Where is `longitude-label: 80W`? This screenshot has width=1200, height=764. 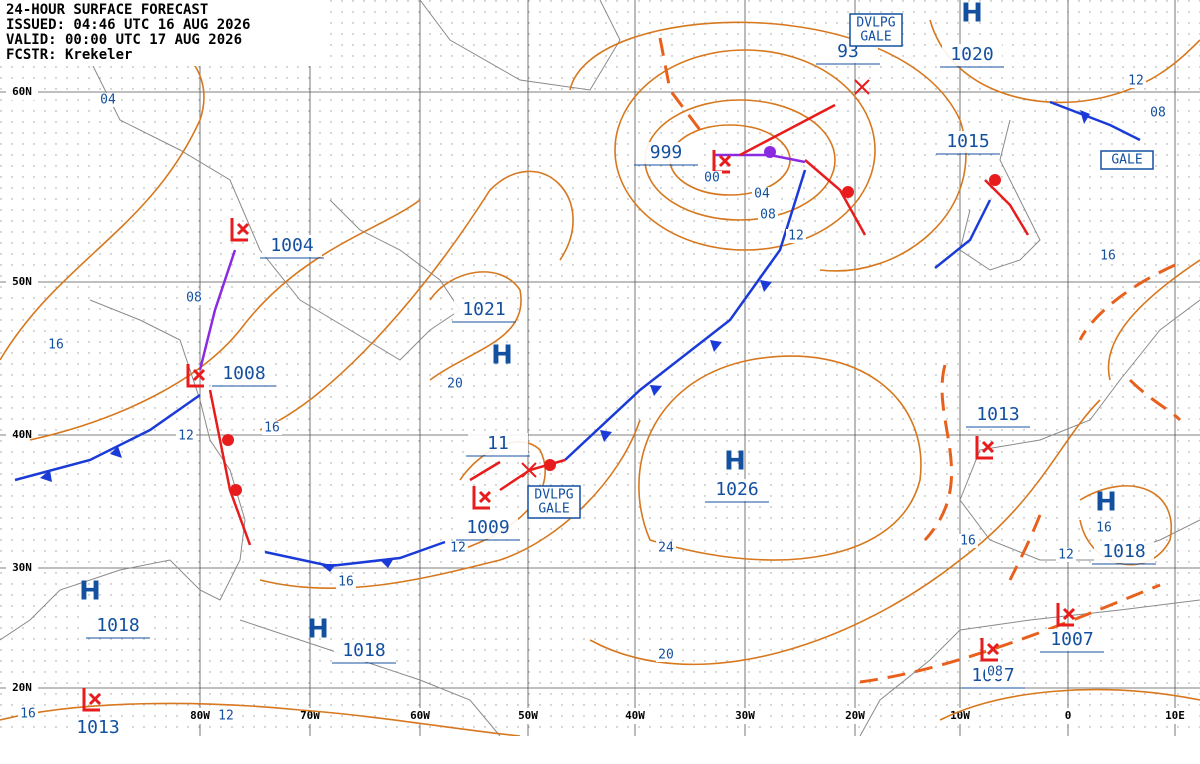 longitude-label: 80W is located at coordinates (200, 715).